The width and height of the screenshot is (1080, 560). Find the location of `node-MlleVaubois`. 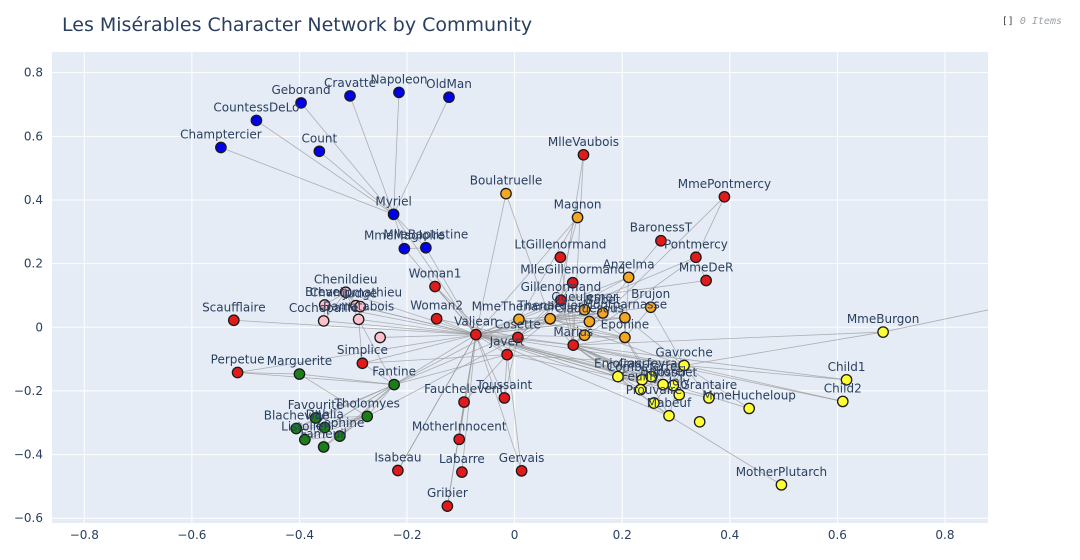

node-MlleVaubois is located at coordinates (583, 154).